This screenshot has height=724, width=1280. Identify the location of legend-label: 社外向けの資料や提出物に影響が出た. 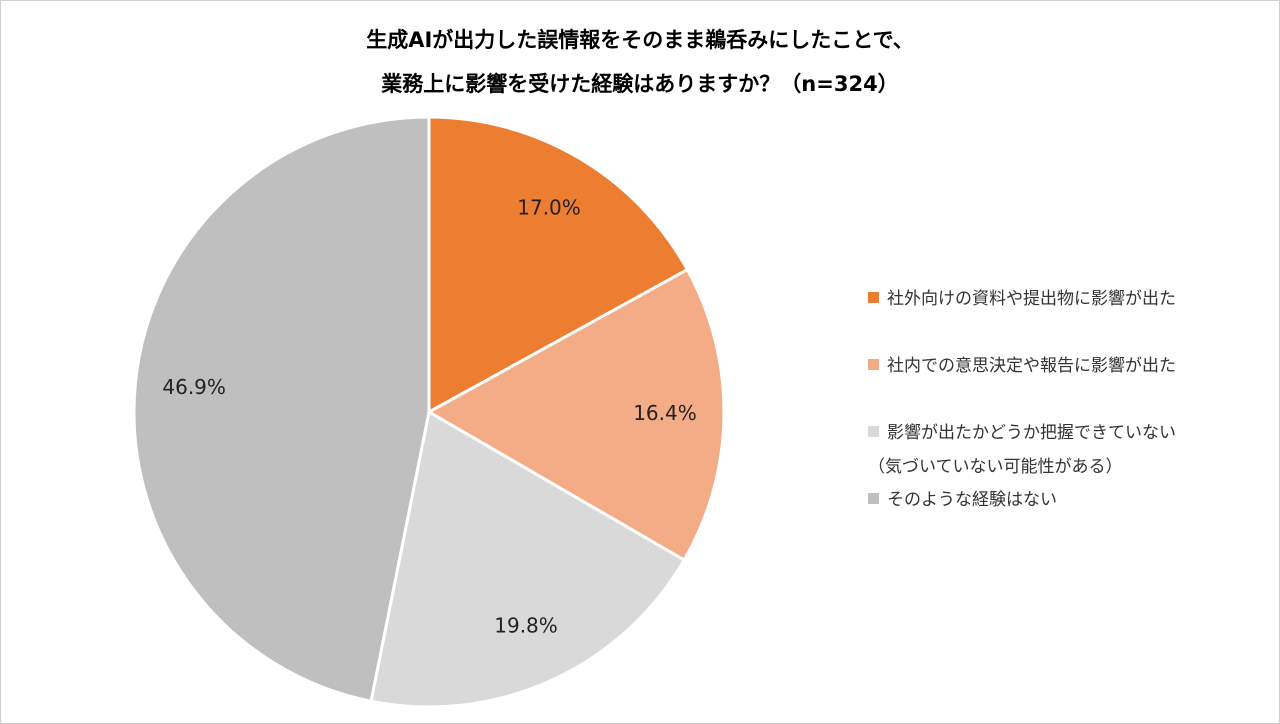
(1031, 299).